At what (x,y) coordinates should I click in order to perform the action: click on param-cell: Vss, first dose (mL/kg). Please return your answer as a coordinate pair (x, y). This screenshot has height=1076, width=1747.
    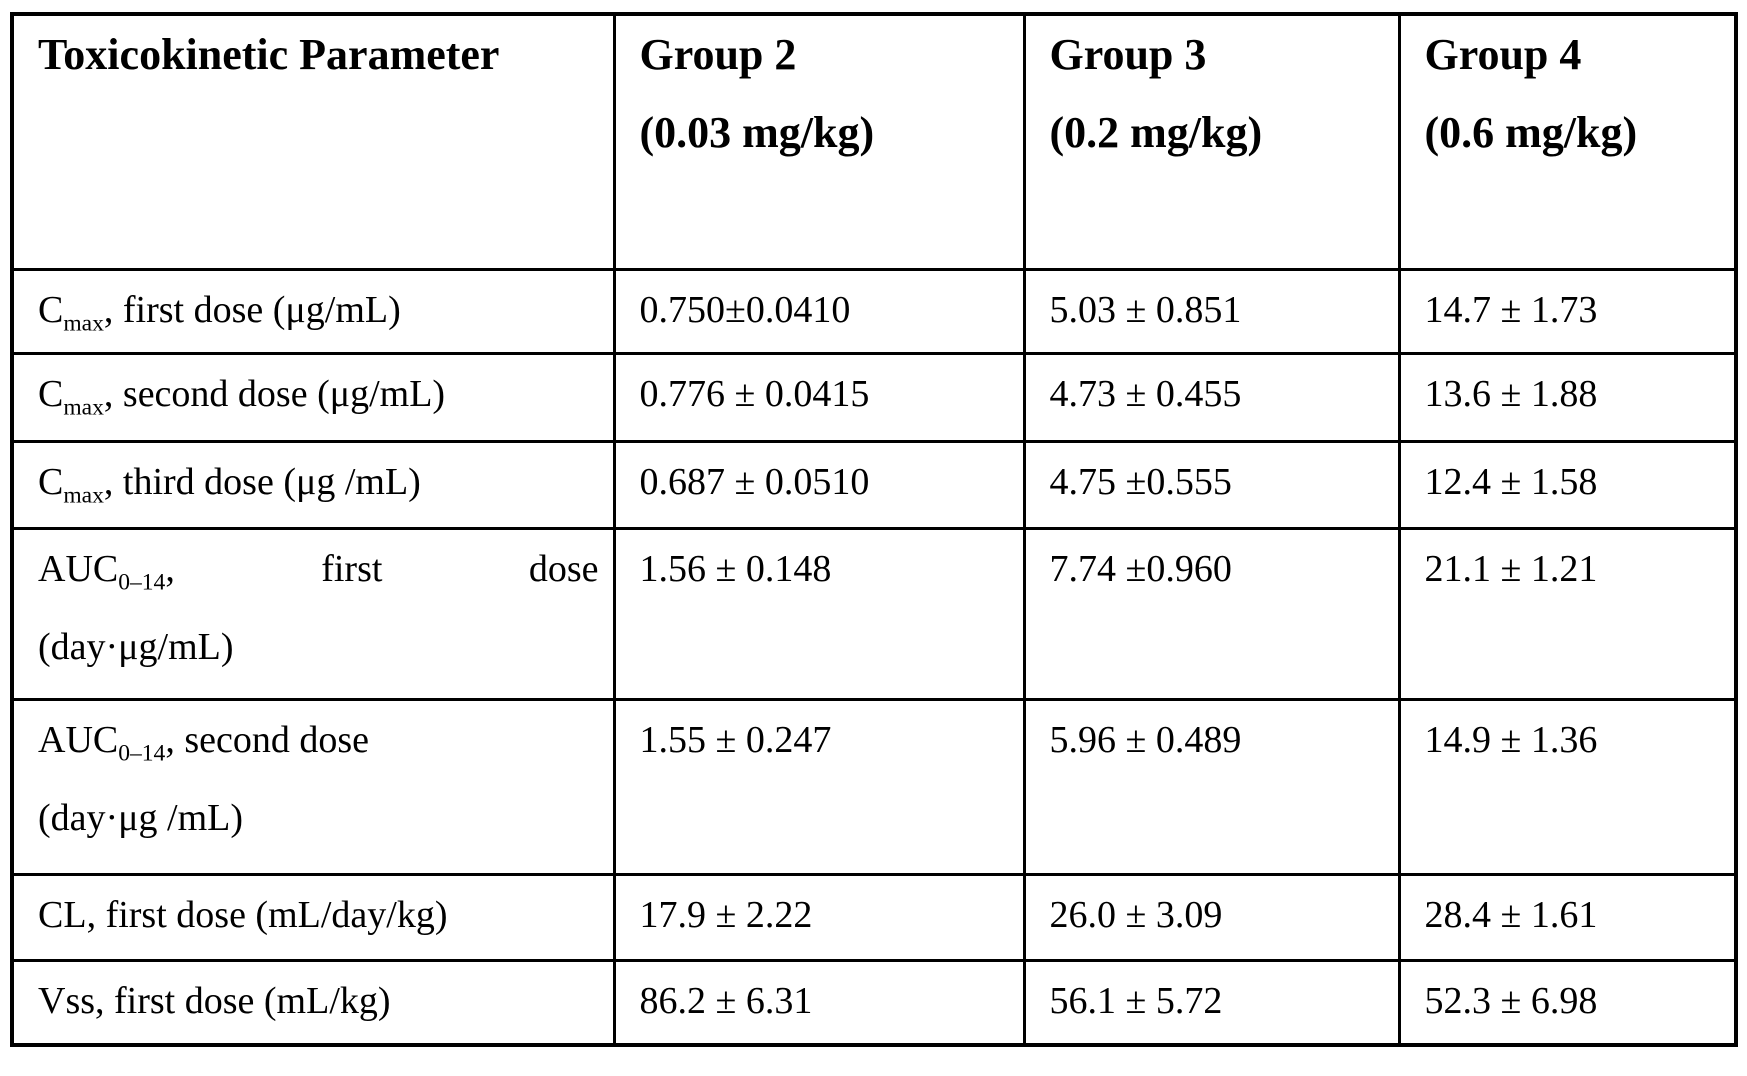
    Looking at the image, I should click on (313, 1002).